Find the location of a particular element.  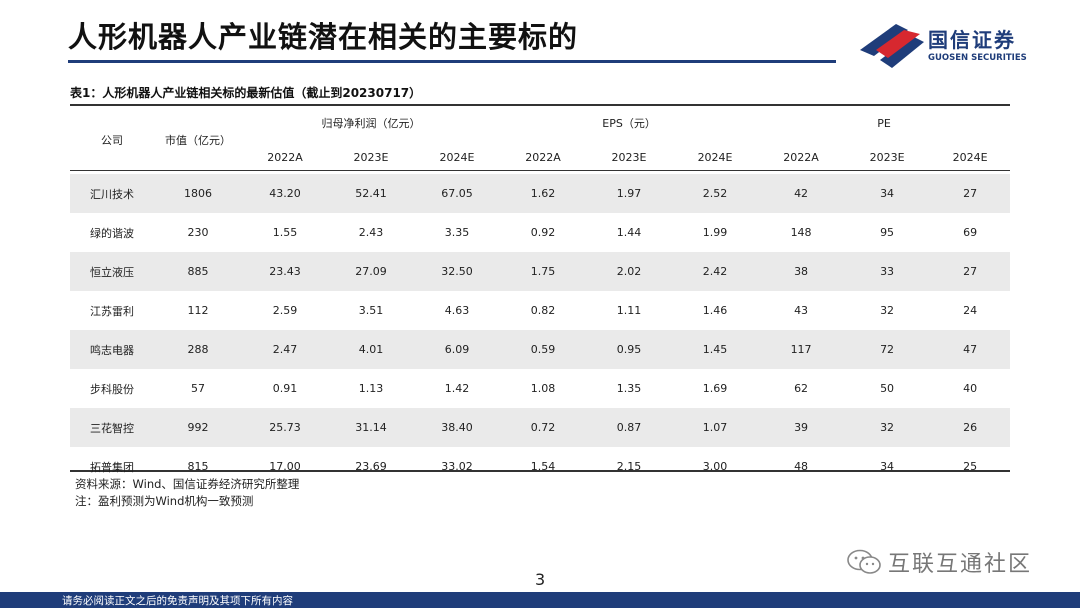

table-row: 江苏雷利 112 2.59 3.51 4.63 0.82 1.11 1.46 43 32 24 is located at coordinates (540, 310).